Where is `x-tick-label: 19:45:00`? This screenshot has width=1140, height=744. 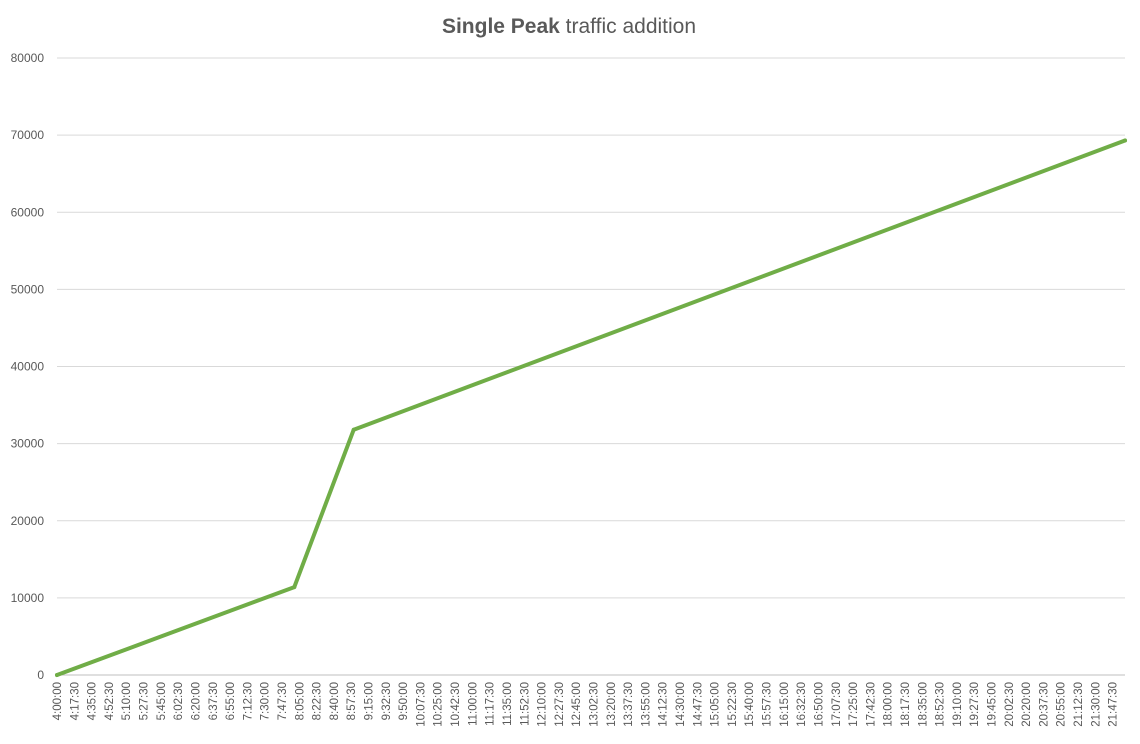
x-tick-label: 19:45:00 is located at coordinates (993, 704).